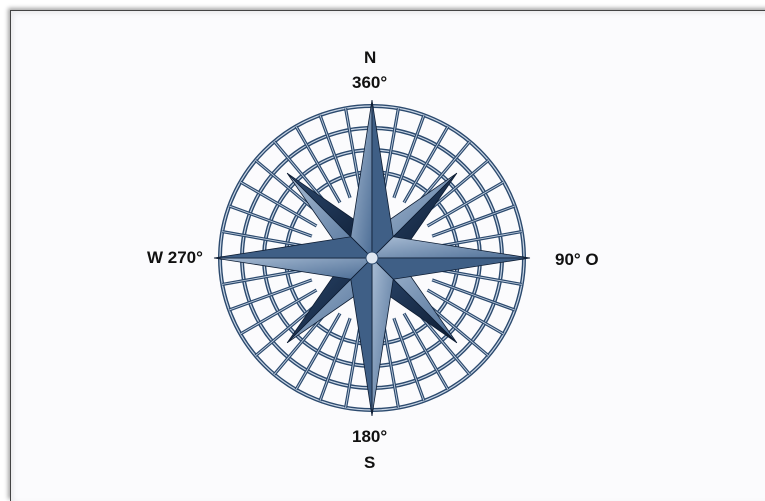 This screenshot has height=501, width=765. I want to click on west-label: W 270°, so click(175, 257).